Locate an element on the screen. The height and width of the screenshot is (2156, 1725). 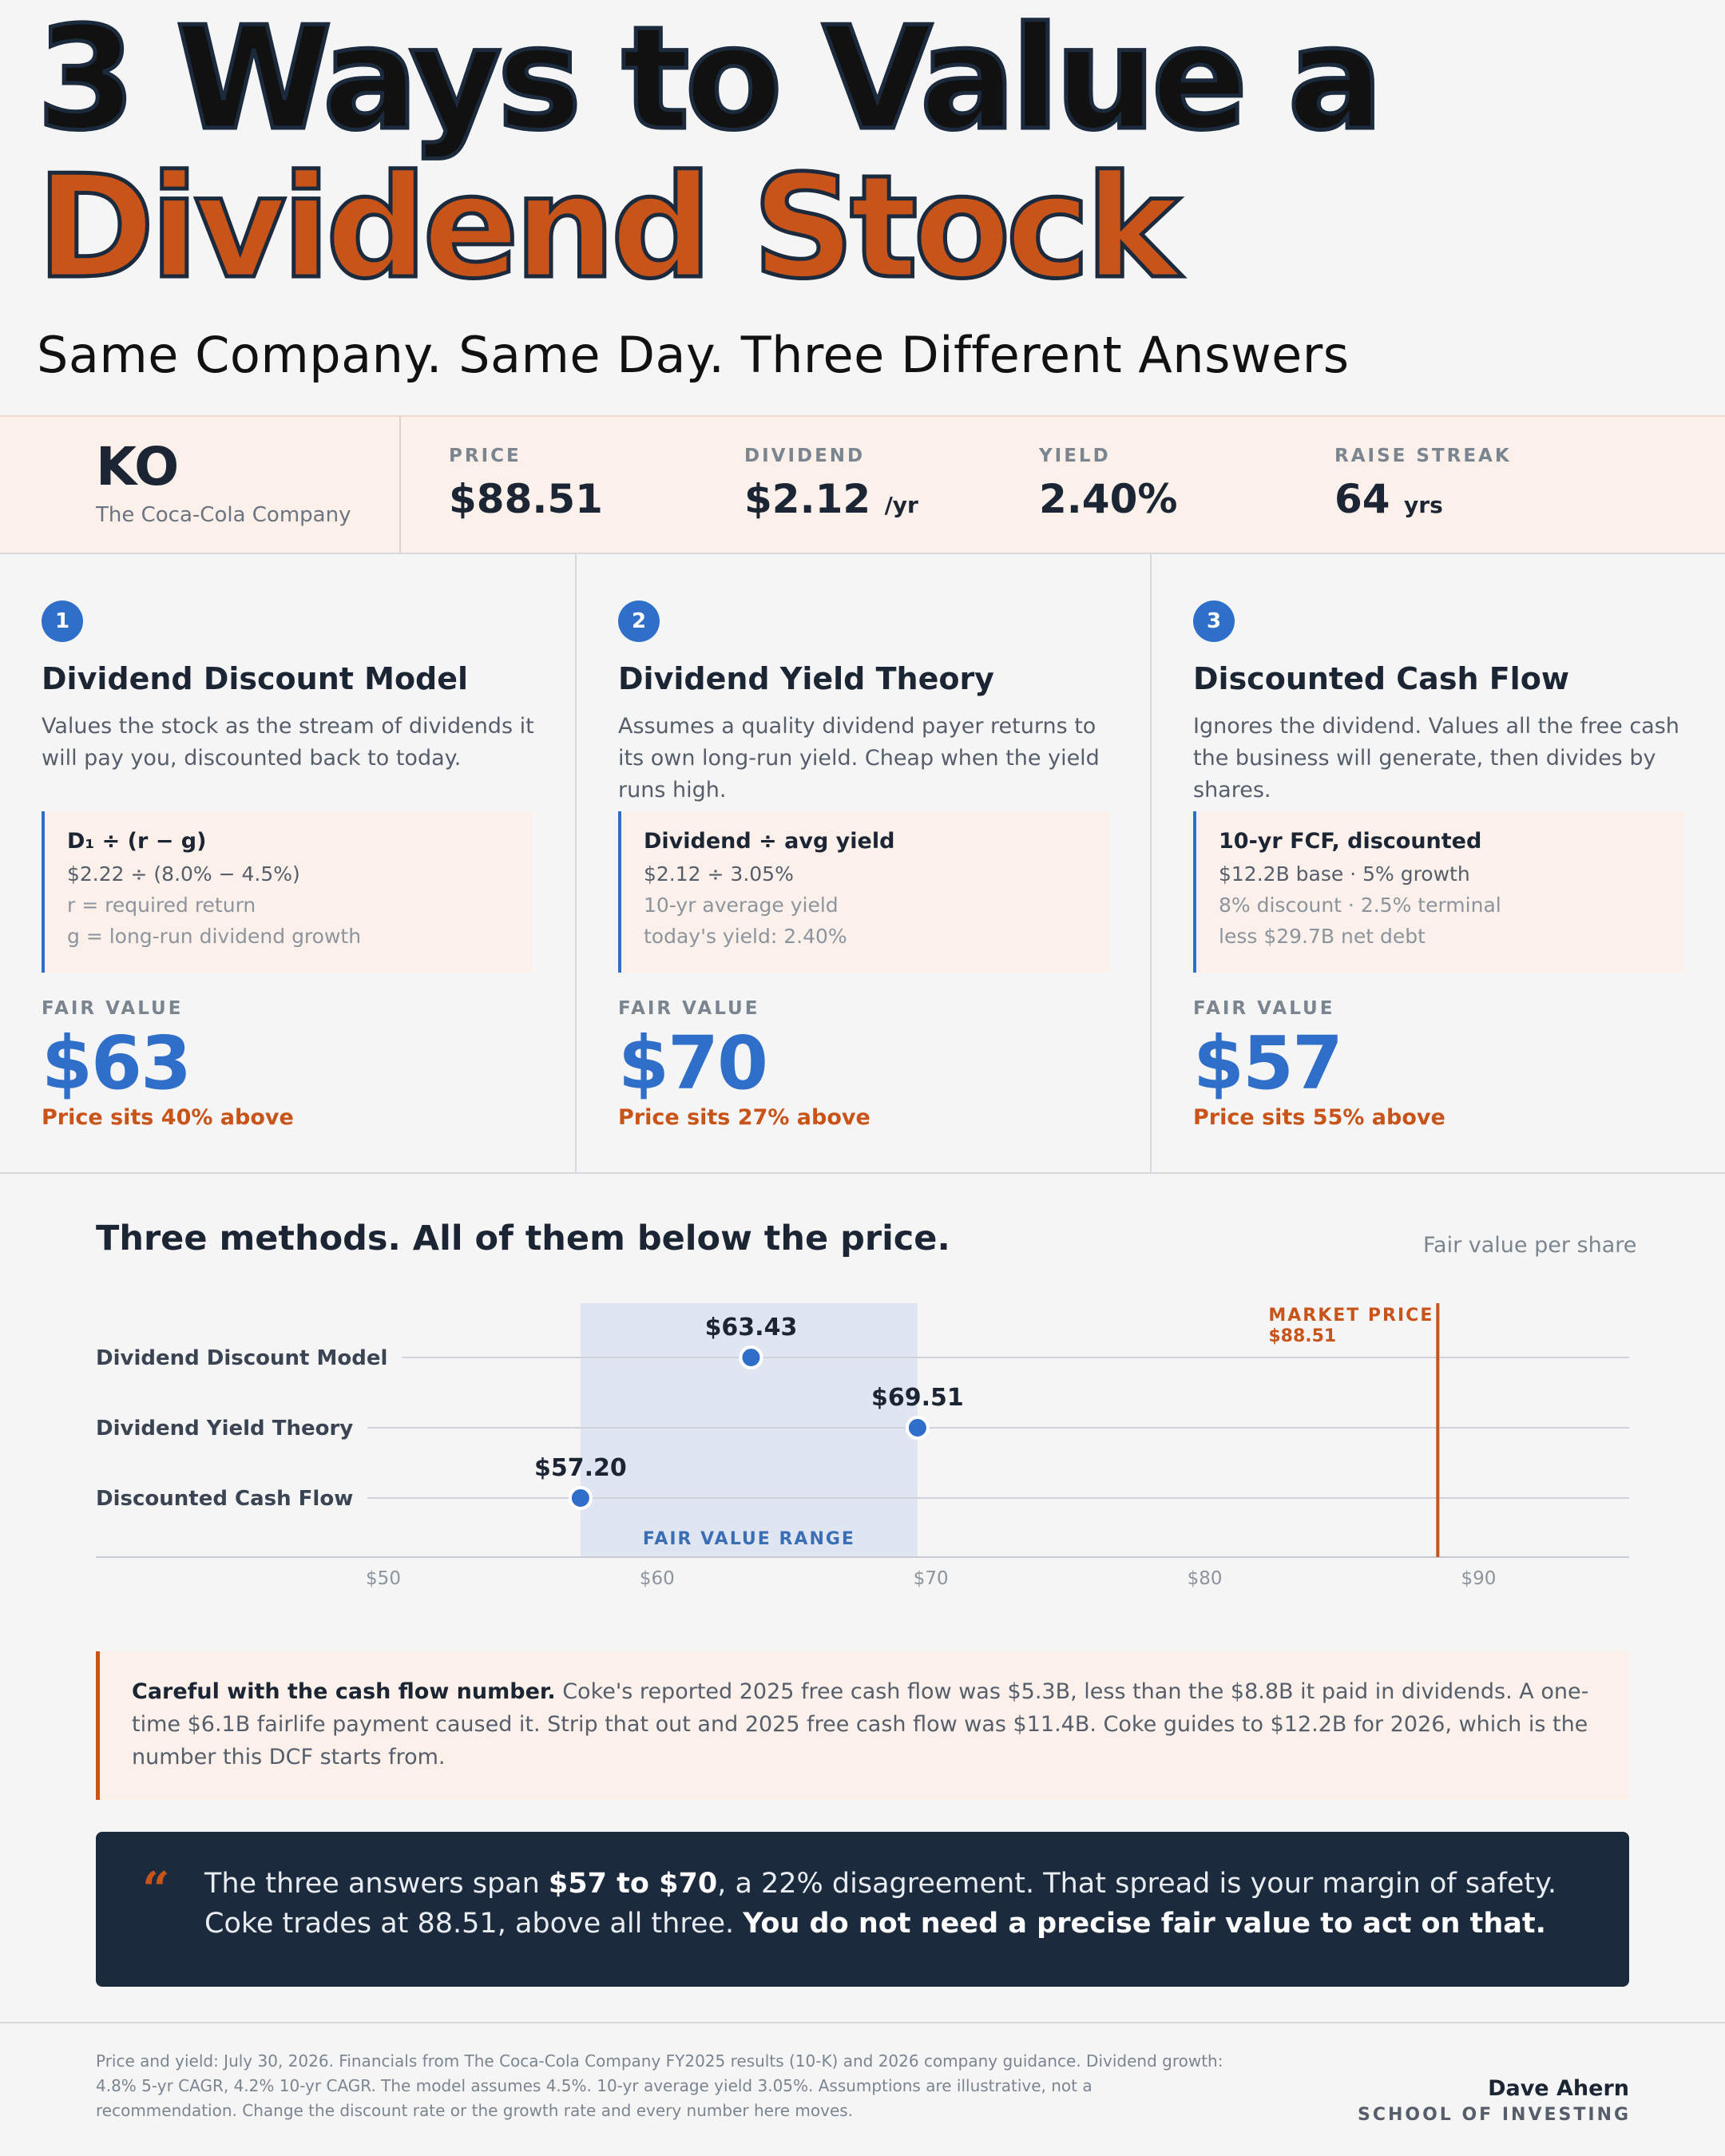
streak-unit: yrs is located at coordinates (1424, 505).